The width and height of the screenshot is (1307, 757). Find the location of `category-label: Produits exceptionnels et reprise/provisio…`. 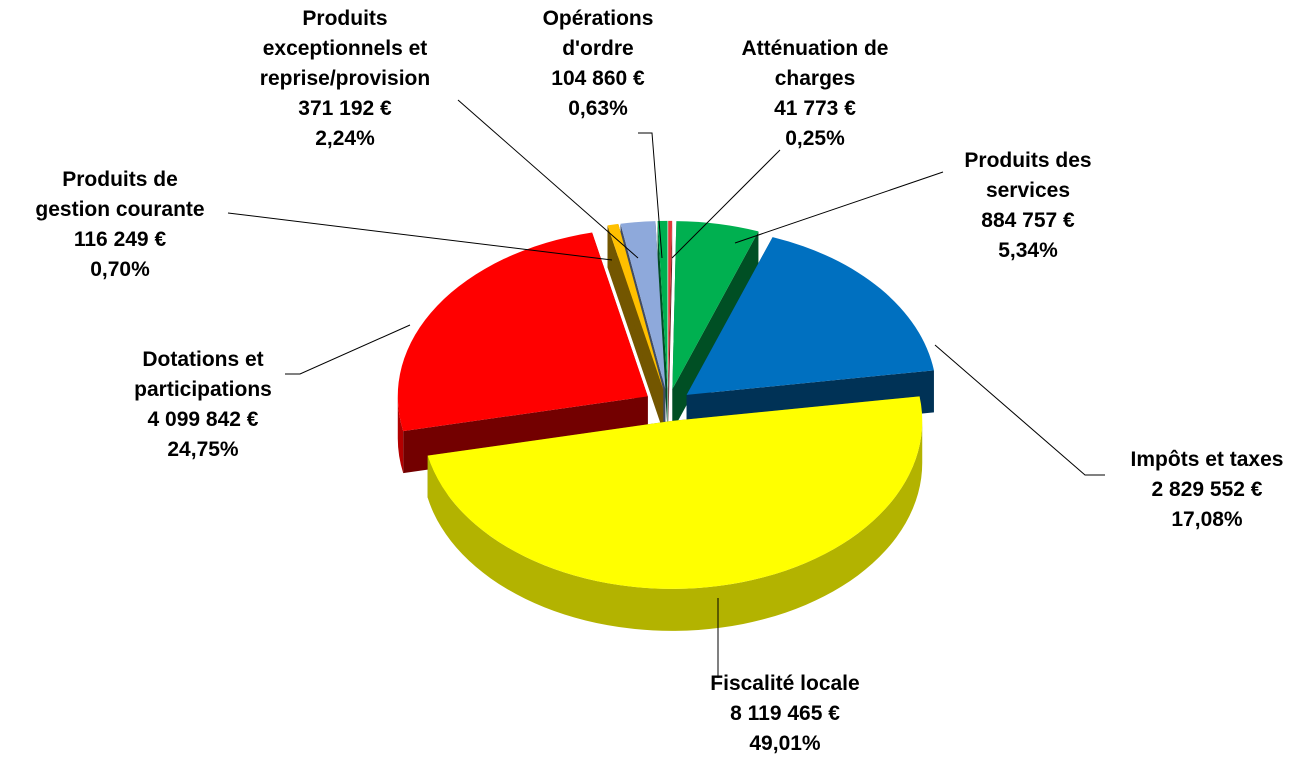

category-label: Produits exceptionnels et reprise/provisio… is located at coordinates (345, 48).